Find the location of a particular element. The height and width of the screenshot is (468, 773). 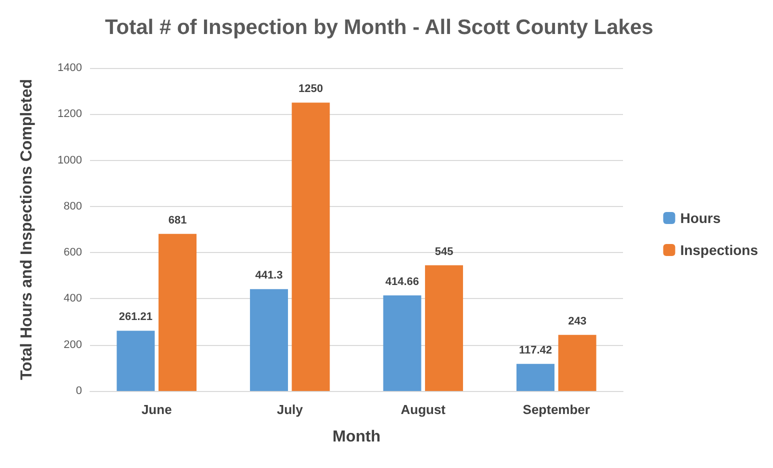

y-tick-label: 1200 is located at coordinates (70, 114).